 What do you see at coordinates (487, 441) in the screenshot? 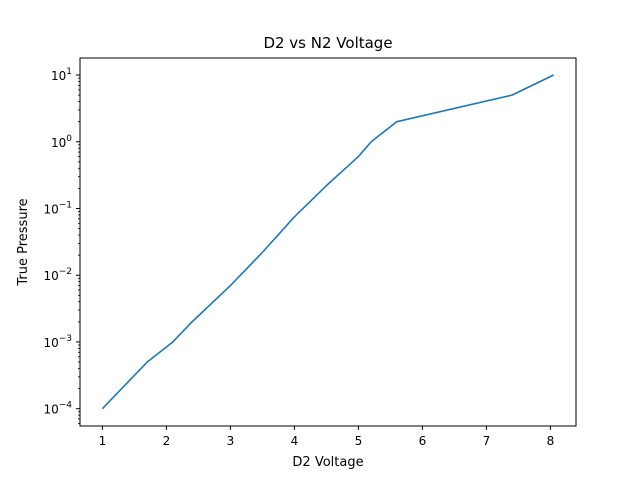
I see `x-tick-label: 7` at bounding box center [487, 441].